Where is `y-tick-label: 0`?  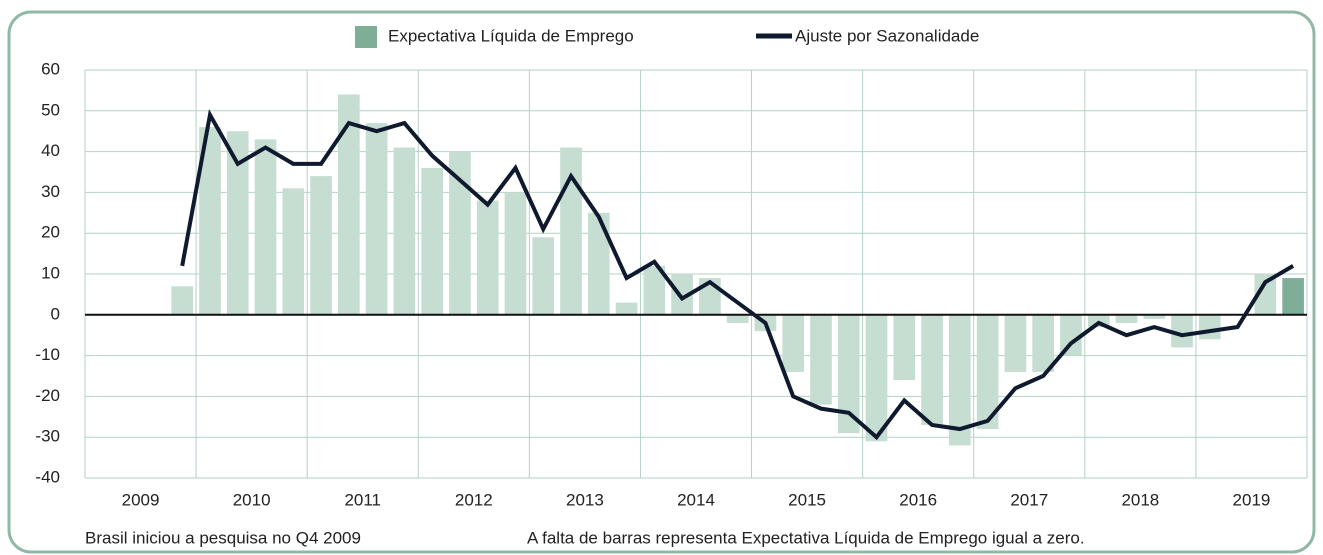
y-tick-label: 0 is located at coordinates (55, 313).